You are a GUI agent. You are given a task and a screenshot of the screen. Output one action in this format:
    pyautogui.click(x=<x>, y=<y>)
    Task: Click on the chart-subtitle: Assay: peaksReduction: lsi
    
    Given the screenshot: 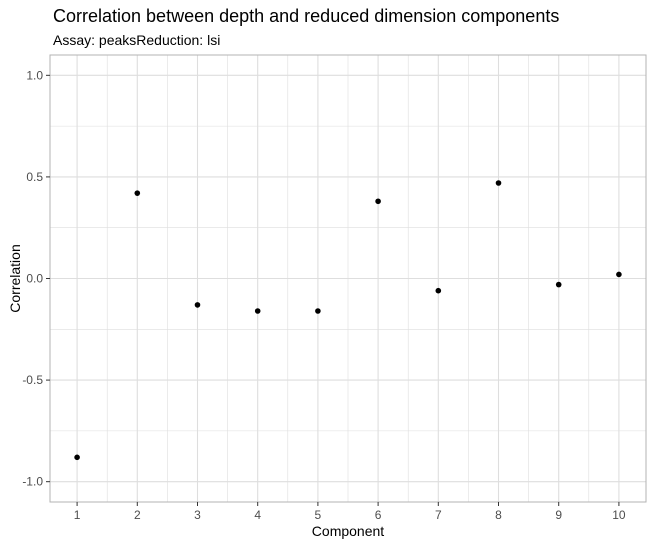 What is the action you would take?
    pyautogui.click(x=137, y=40)
    